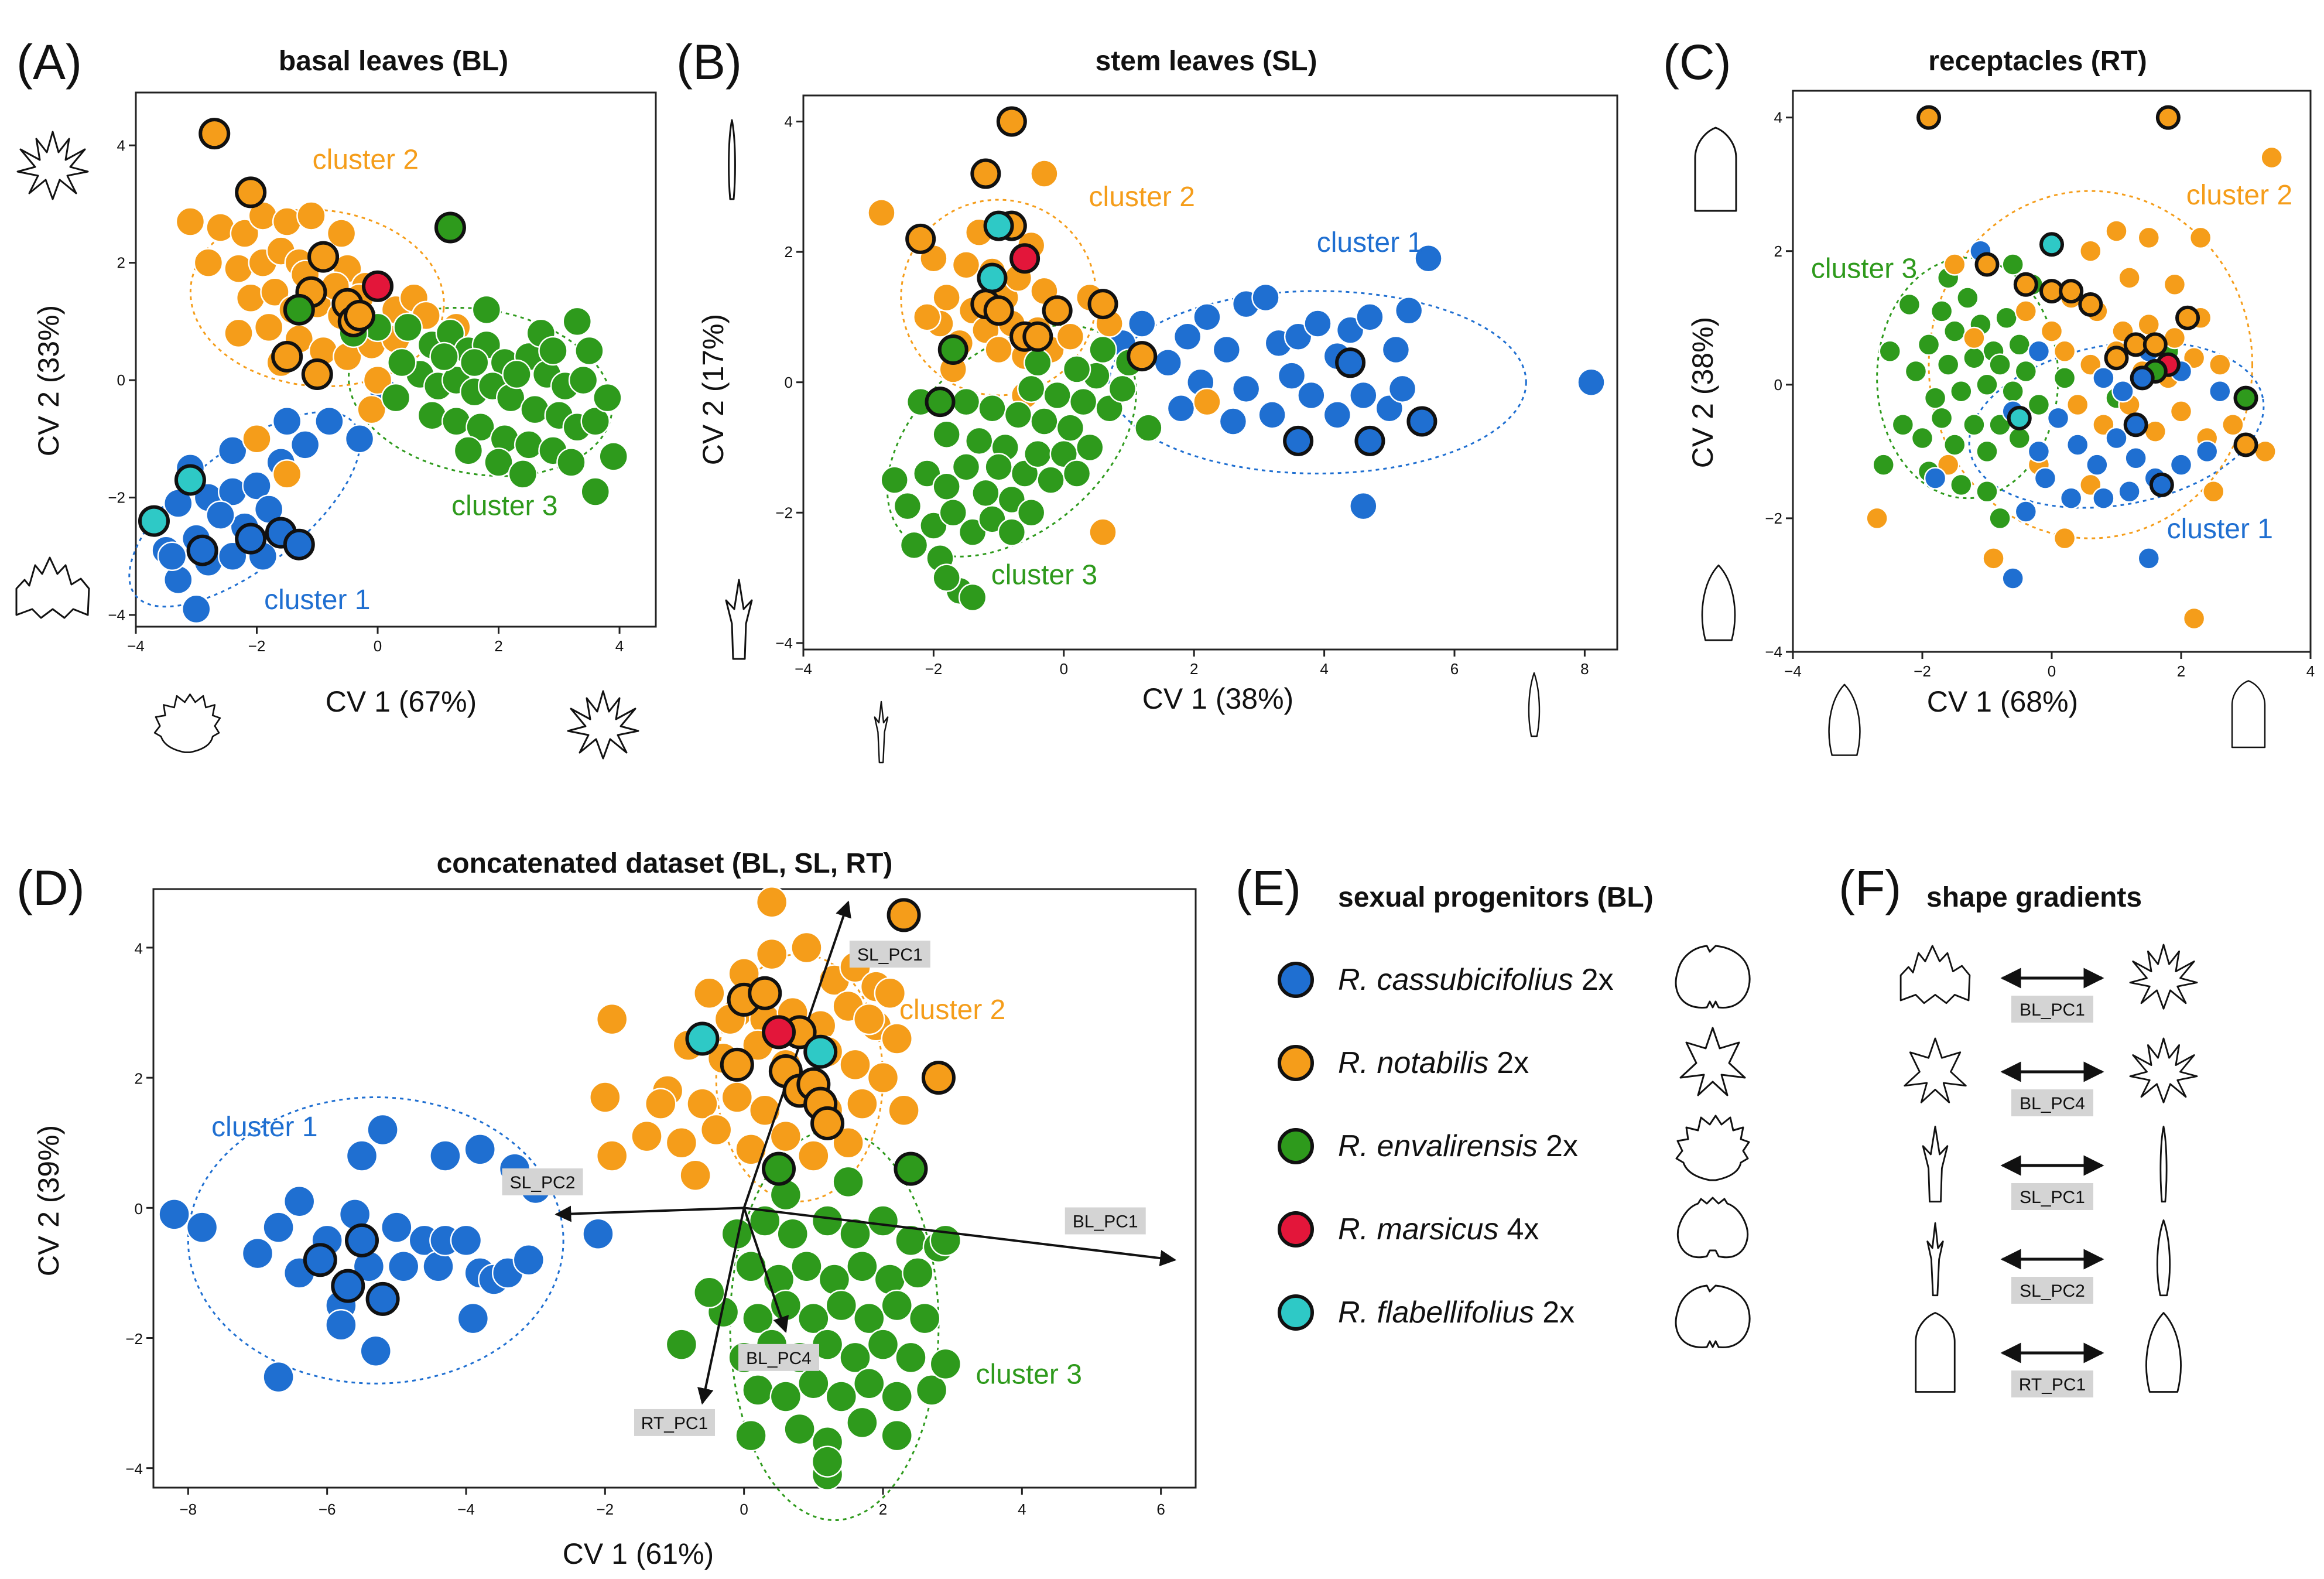 Image resolution: width=2324 pixels, height=1579 pixels. What do you see at coordinates (675, 1423) in the screenshot?
I see `vector-label: RT_PC1` at bounding box center [675, 1423].